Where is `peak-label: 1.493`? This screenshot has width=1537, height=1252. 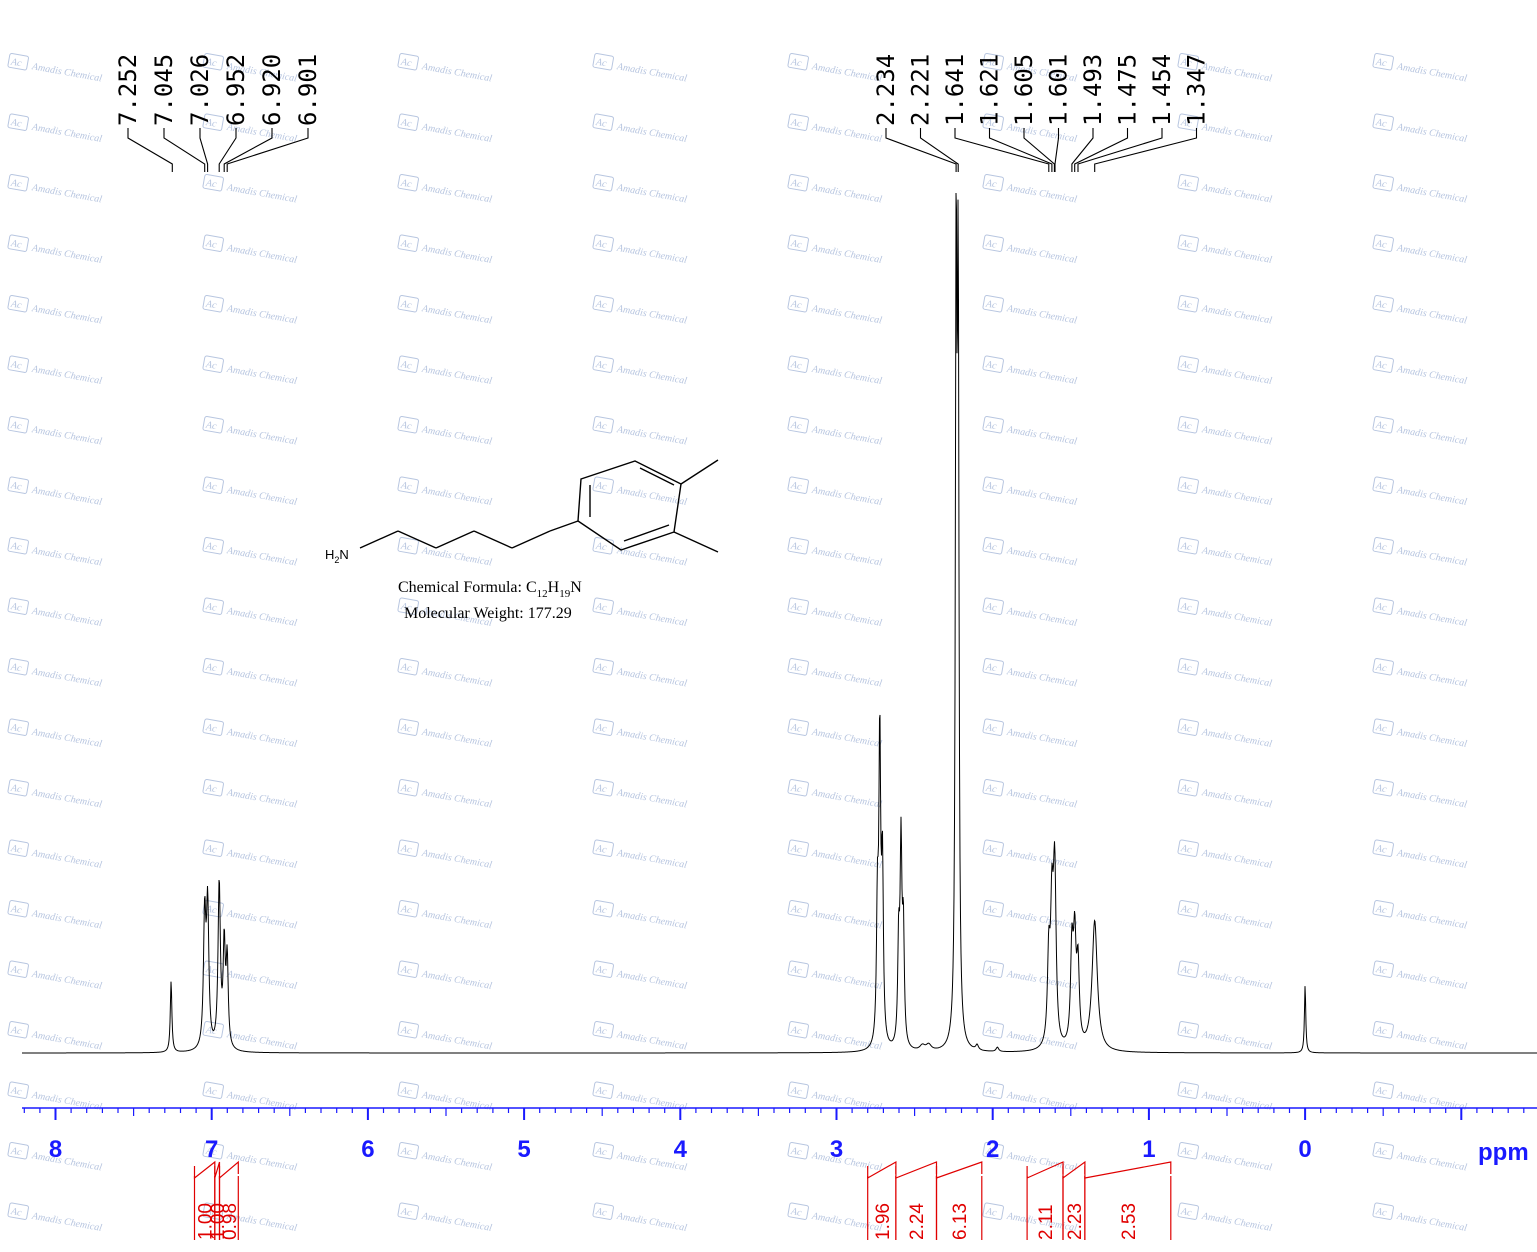
peak-label: 1.493 is located at coordinates (1093, 90).